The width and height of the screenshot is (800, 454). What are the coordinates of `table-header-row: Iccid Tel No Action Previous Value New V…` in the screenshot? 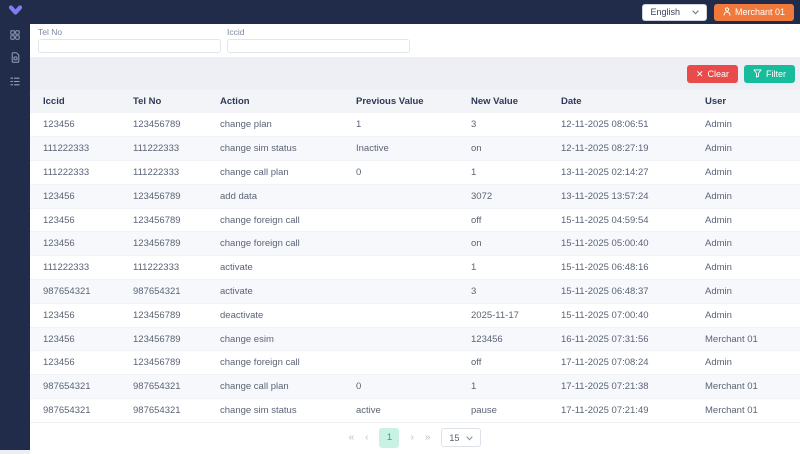 It's located at (415, 101).